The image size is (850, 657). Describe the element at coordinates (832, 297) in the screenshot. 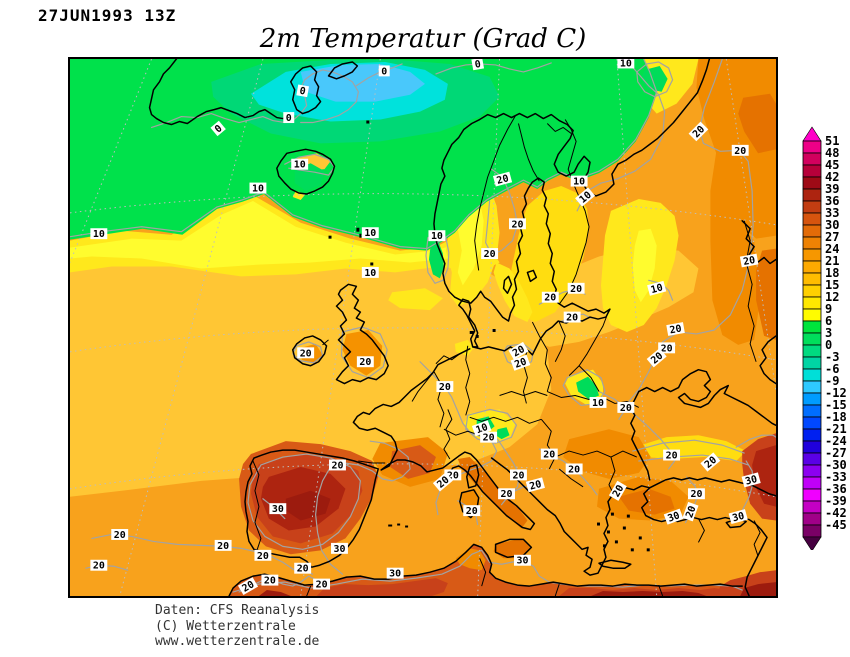

I see `colorbar-tick: 12` at that location.